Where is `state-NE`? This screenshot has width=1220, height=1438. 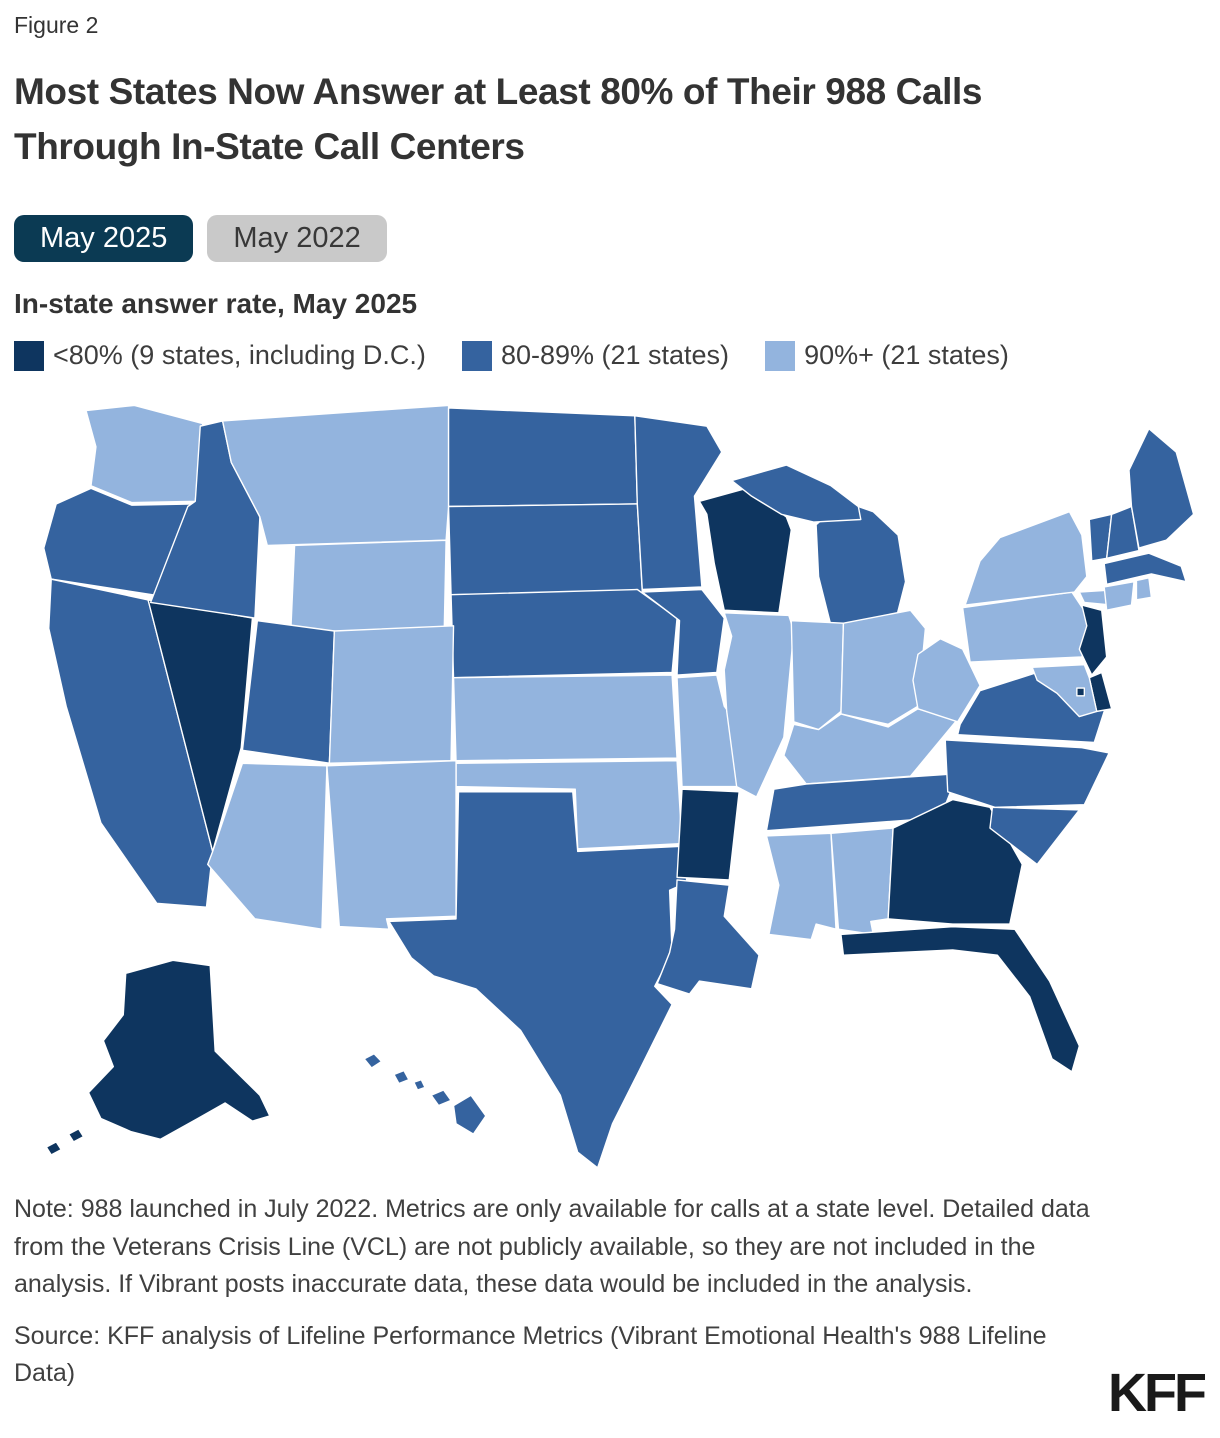 state-NE is located at coordinates (564, 634).